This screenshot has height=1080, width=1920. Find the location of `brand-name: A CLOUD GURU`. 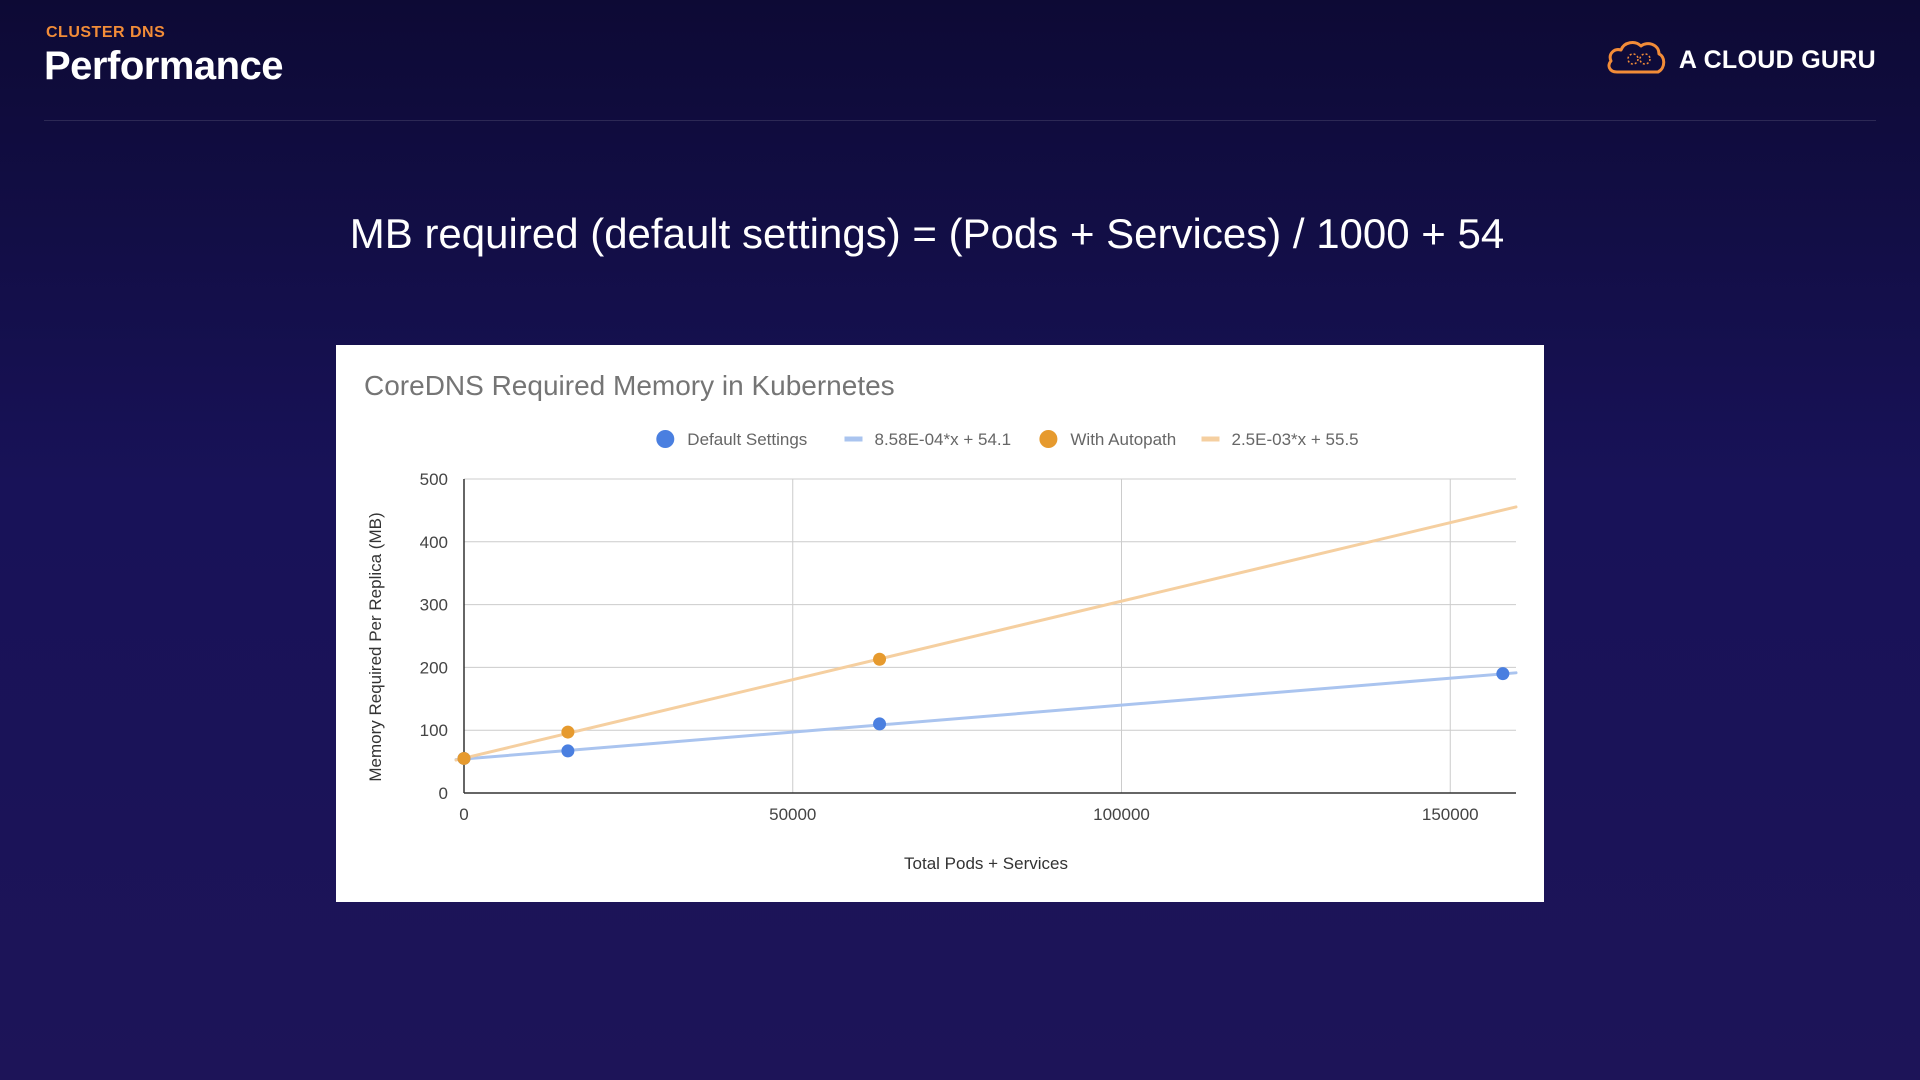

brand-name: A CLOUD GURU is located at coordinates (1777, 60).